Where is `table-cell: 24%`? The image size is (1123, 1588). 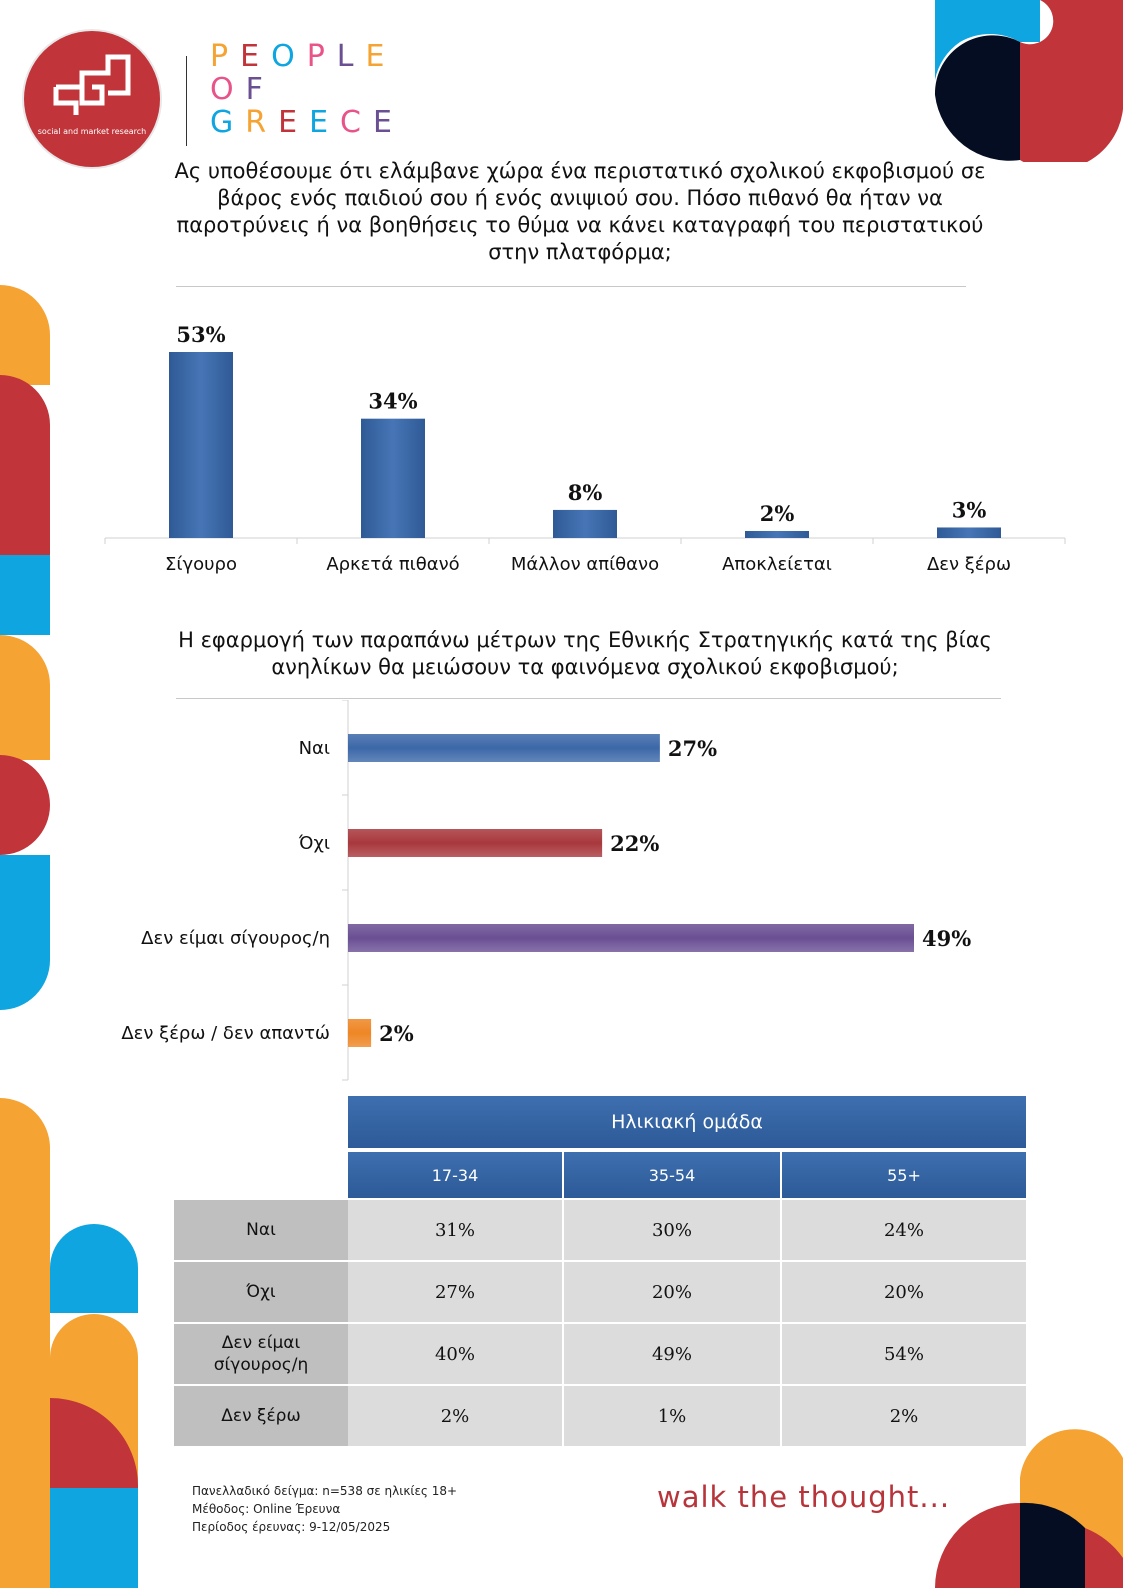
table-cell: 24% is located at coordinates (904, 1230).